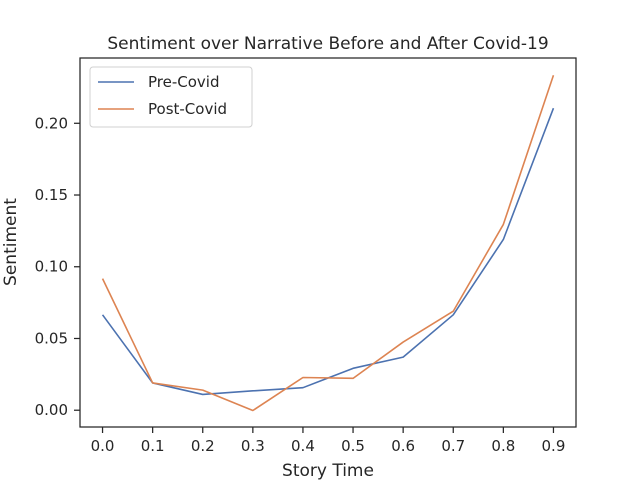  I want to click on x-tick-label: 0.8, so click(503, 446).